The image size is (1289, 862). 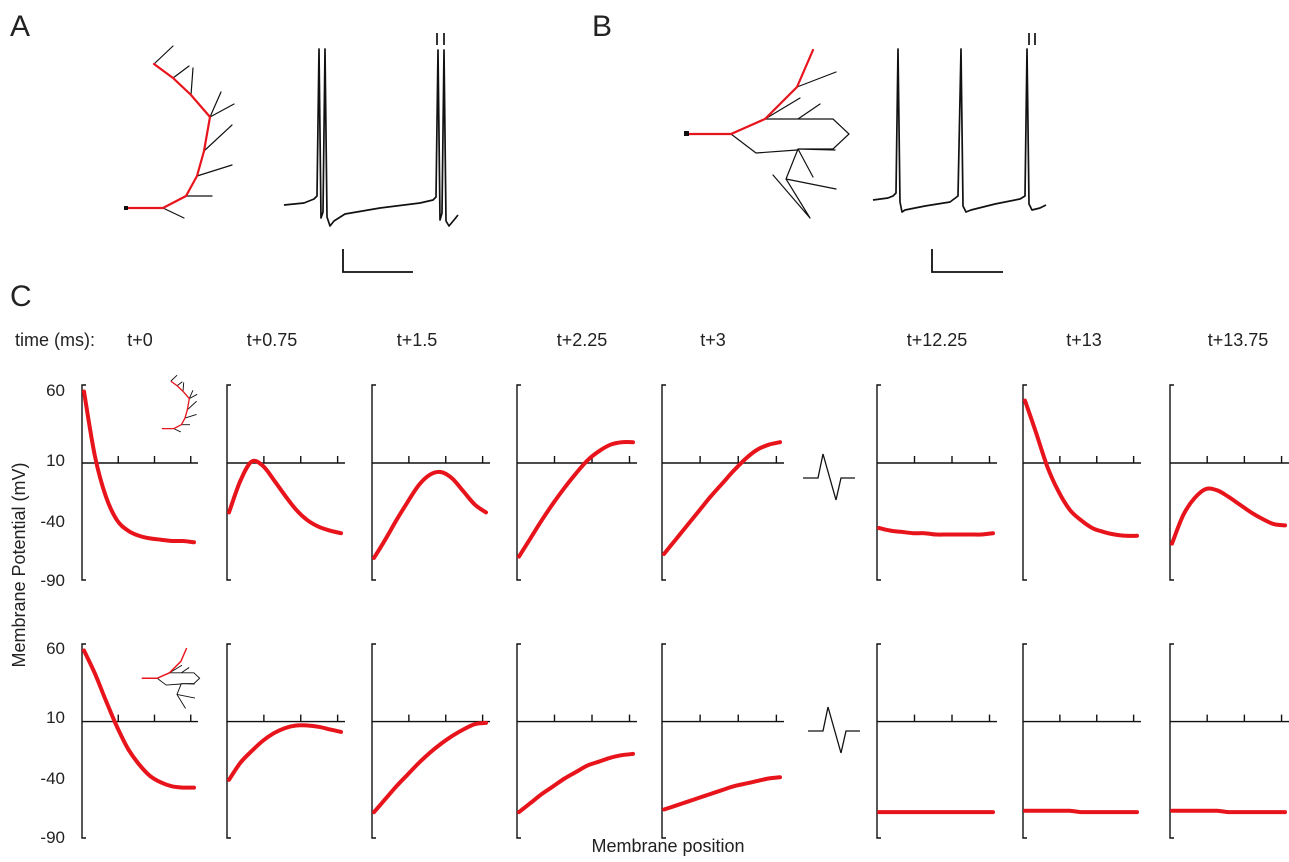 What do you see at coordinates (1084, 340) in the screenshot?
I see `time-label-6: t+13` at bounding box center [1084, 340].